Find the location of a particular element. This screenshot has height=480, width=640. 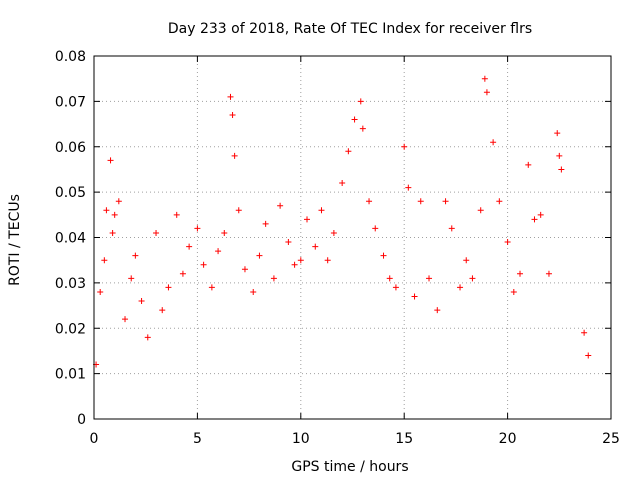

y-tick-label: 0.07 is located at coordinates (70, 102).